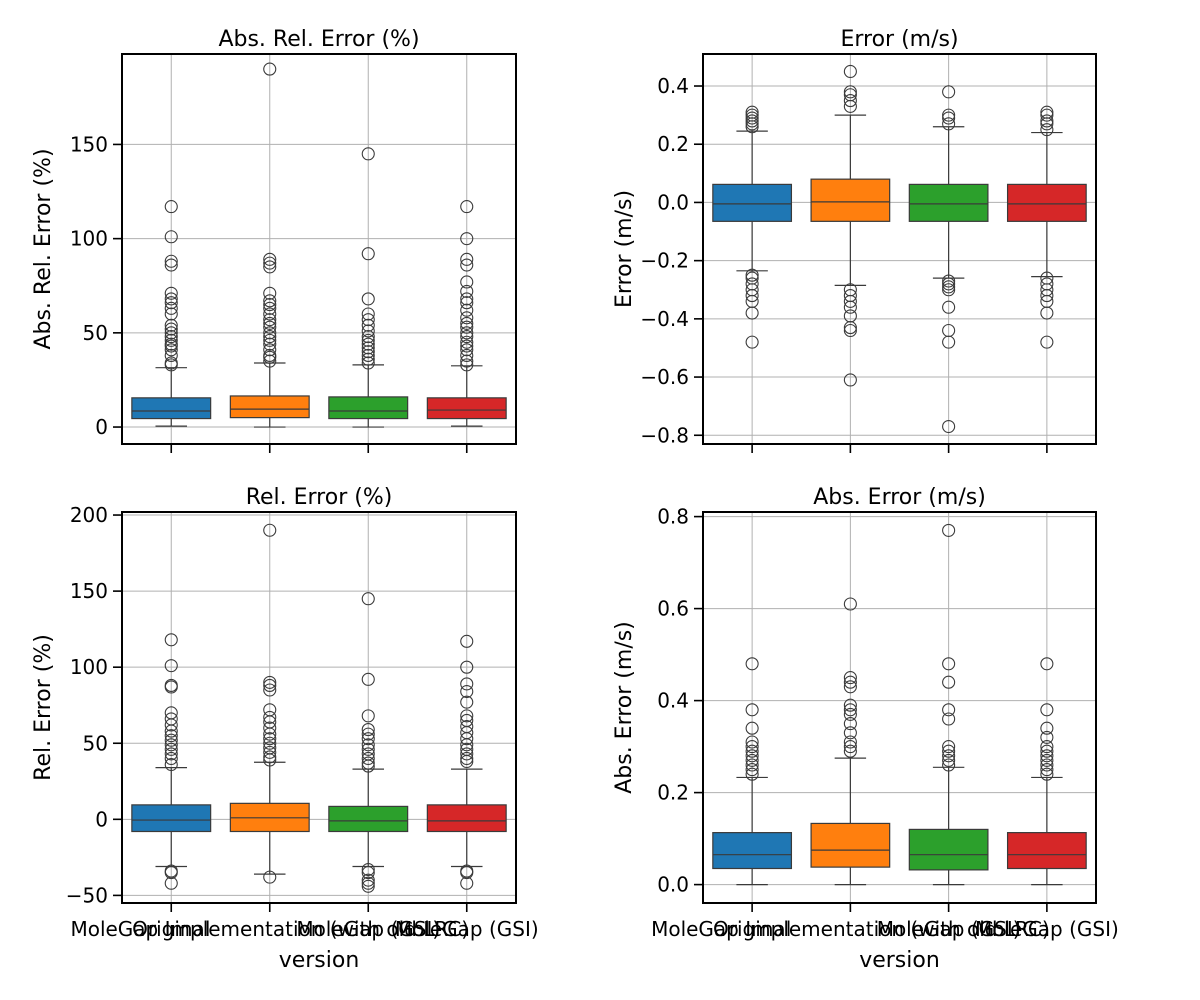 The image size is (1200, 1000). Describe the element at coordinates (899, 39) in the screenshot. I see `subplot-title: Error (m/s)` at that location.